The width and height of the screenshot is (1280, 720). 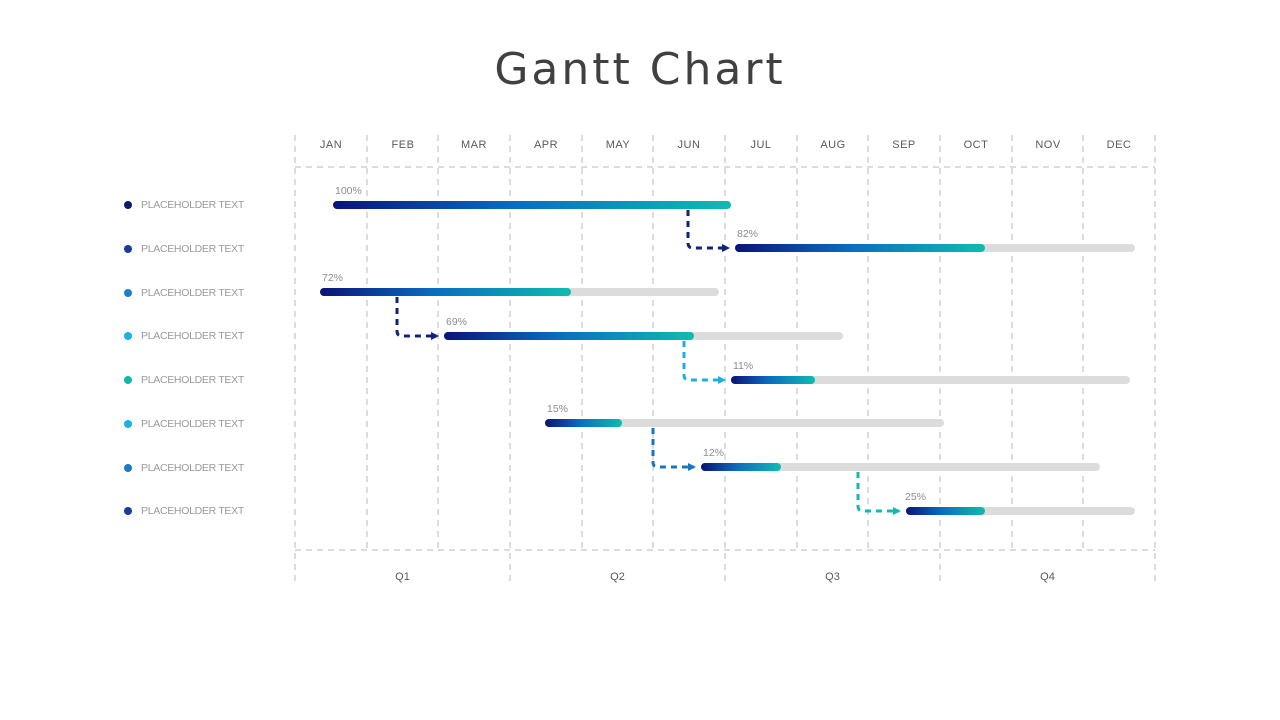 What do you see at coordinates (546, 145) in the screenshot?
I see `month-header-apr: APR` at bounding box center [546, 145].